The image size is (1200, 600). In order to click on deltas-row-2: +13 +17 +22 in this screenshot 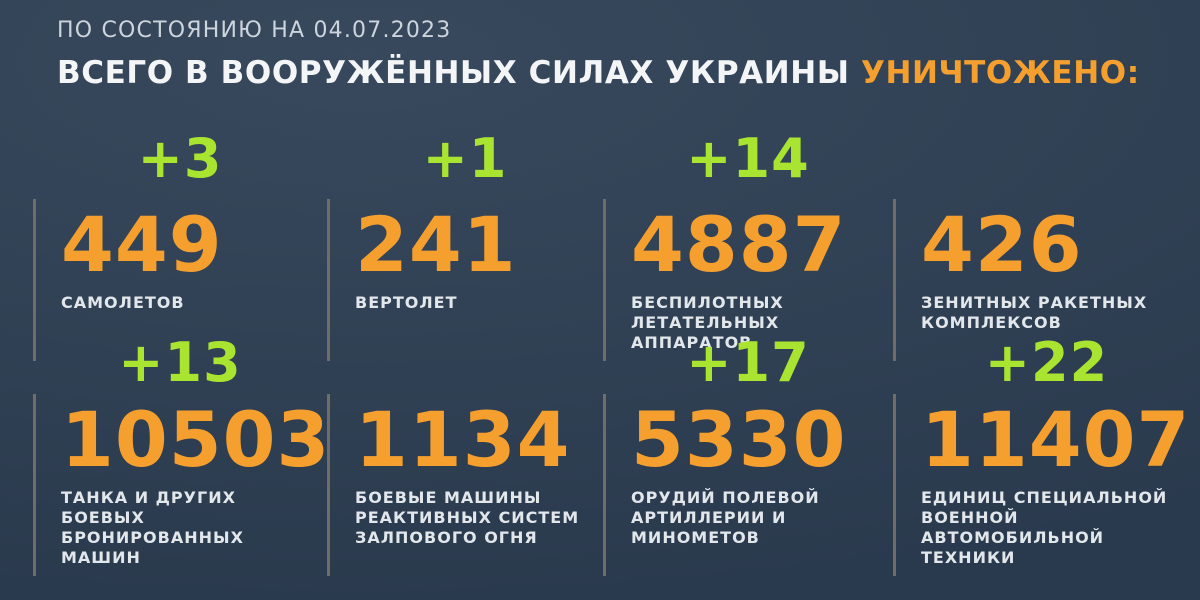, I will do `click(616, 359)`.